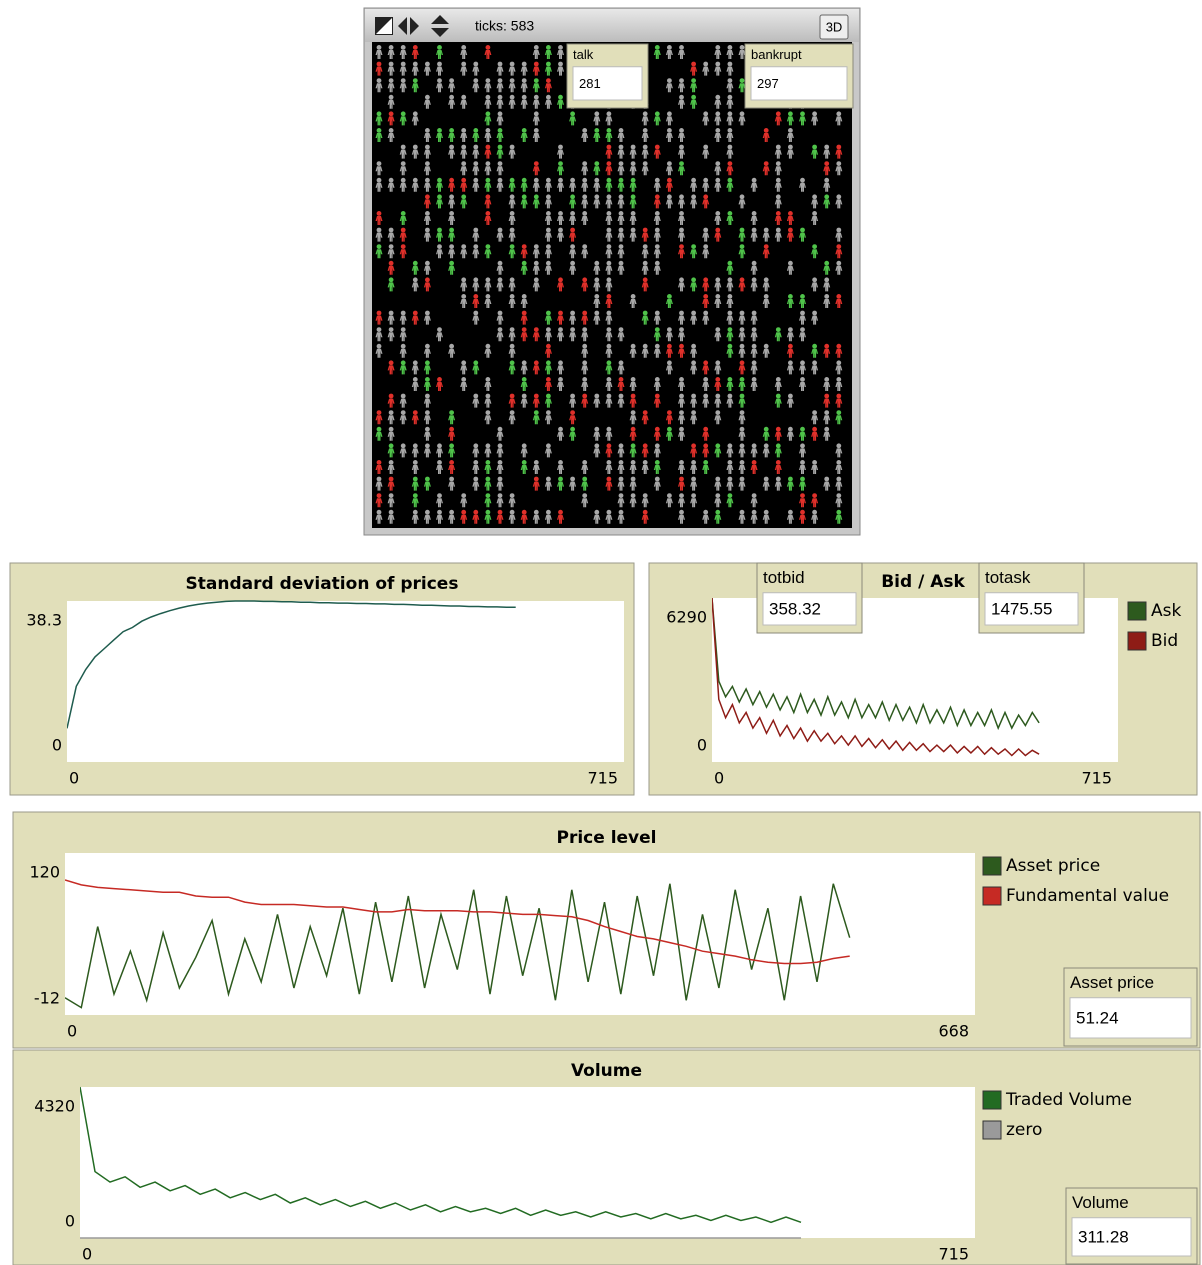  What do you see at coordinates (54, 1106) in the screenshot?
I see `y-tick-label: 4320` at bounding box center [54, 1106].